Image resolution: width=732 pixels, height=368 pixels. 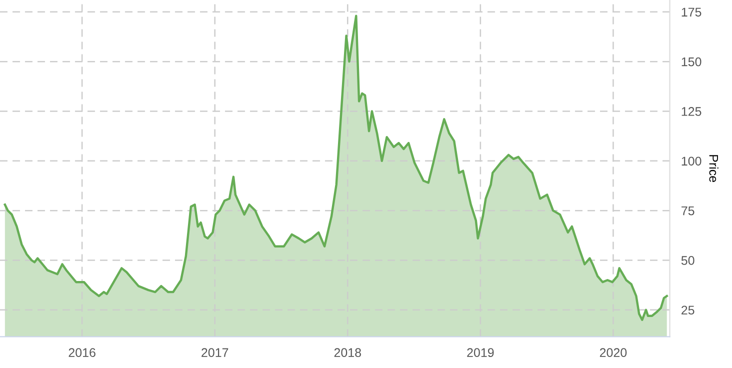 I want to click on x-tick-label: 2017, so click(x=215, y=353).